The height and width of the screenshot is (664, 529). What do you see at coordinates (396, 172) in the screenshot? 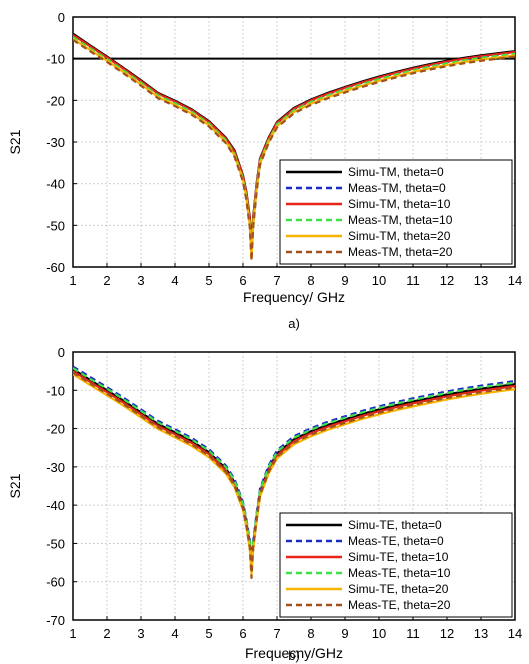
I see `legend-label: Simu-TM, theta=0` at bounding box center [396, 172].